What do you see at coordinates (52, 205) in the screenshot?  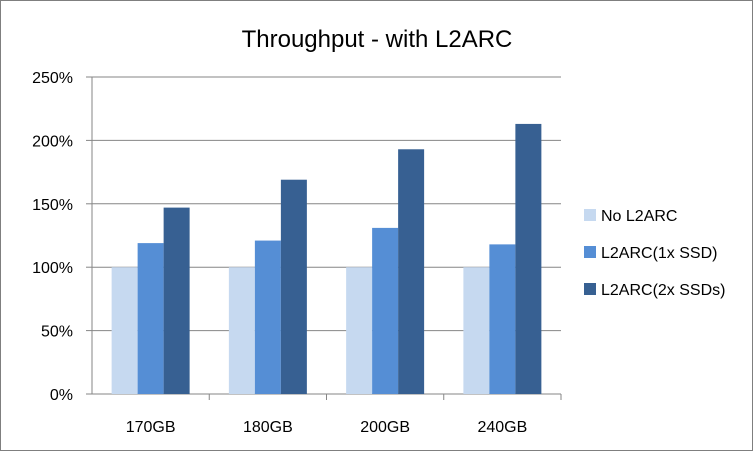 I see `y-tick-label: 150%` at bounding box center [52, 205].